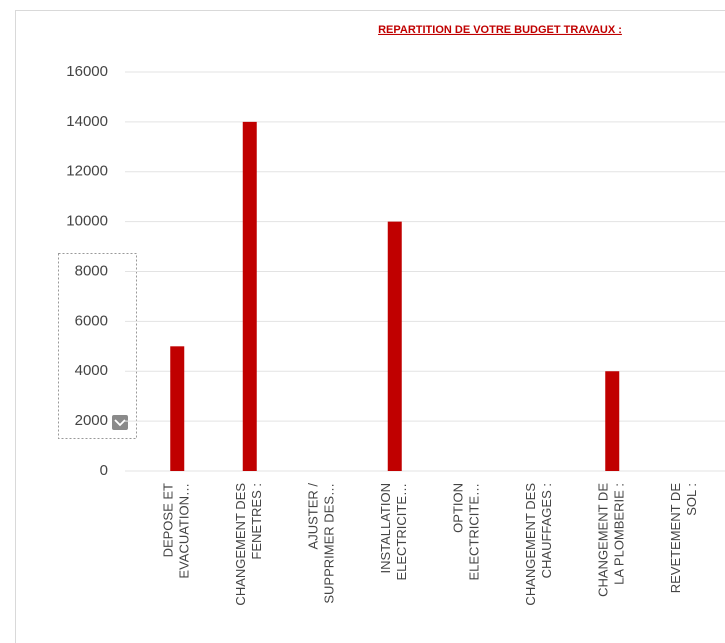 Image resolution: width=725 pixels, height=643 pixels. What do you see at coordinates (168, 520) in the screenshot?
I see `x-tick-label-line: DEPOSE ET` at bounding box center [168, 520].